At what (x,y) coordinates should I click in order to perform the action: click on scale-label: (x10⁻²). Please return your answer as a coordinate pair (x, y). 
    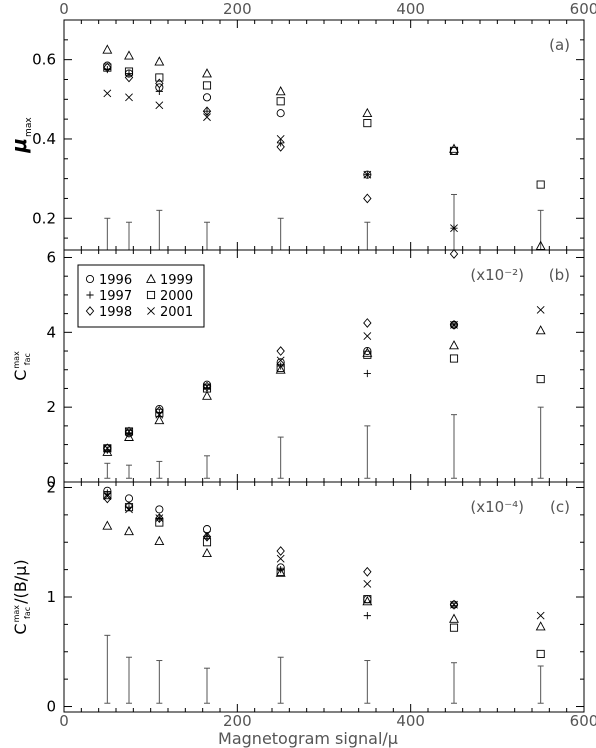
    Looking at the image, I should click on (497, 275).